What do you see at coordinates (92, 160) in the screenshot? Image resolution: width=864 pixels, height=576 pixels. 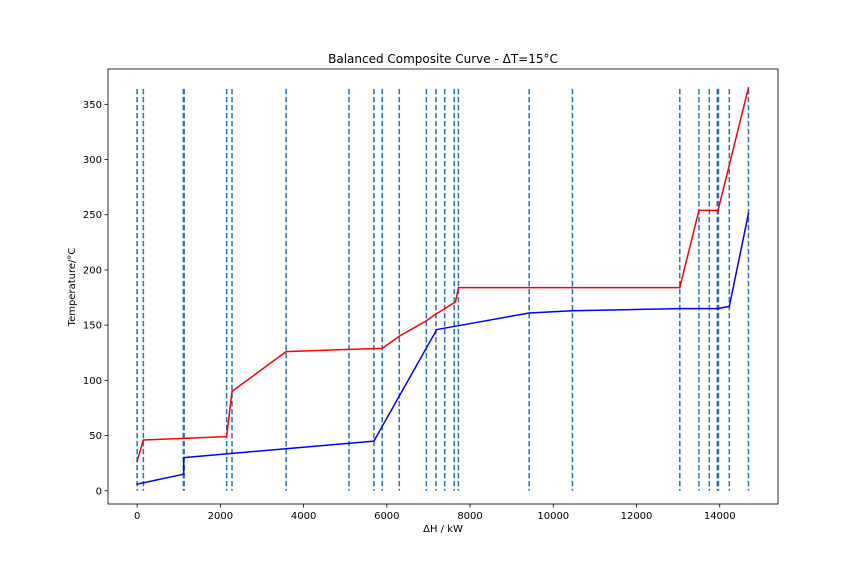 I see `y-tick-label: 300` at bounding box center [92, 160].